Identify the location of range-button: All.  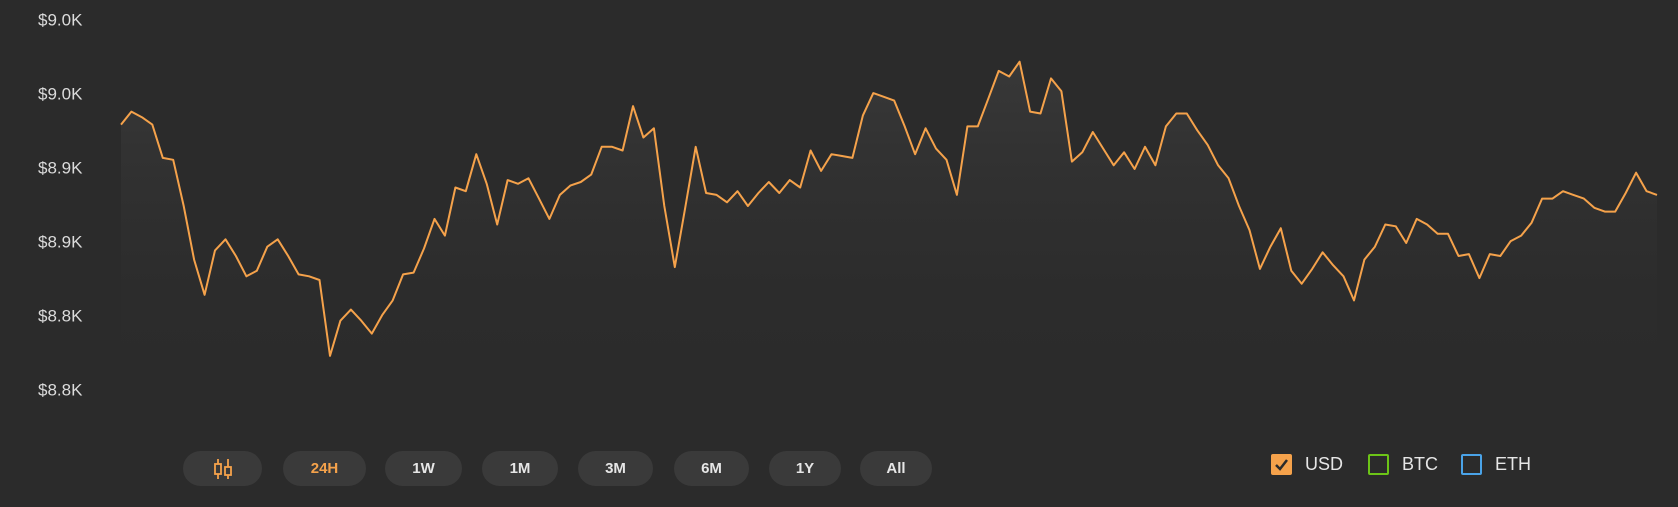
(896, 468).